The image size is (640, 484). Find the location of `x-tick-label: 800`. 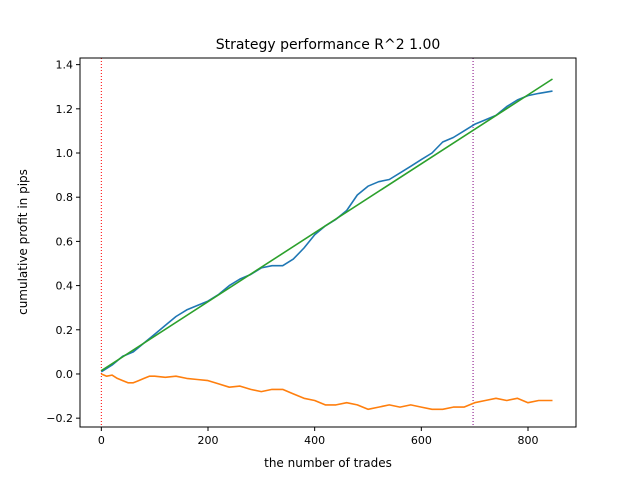

x-tick-label: 800 is located at coordinates (528, 440).